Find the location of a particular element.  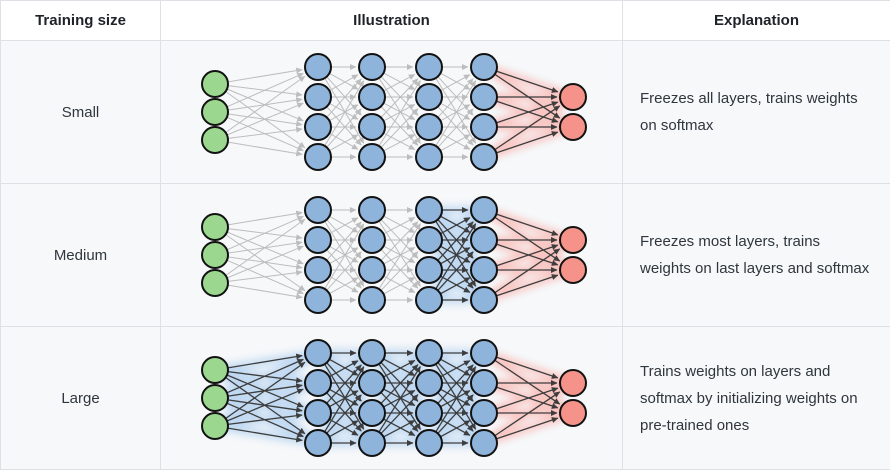

header-training-size: Training size is located at coordinates (81, 21).